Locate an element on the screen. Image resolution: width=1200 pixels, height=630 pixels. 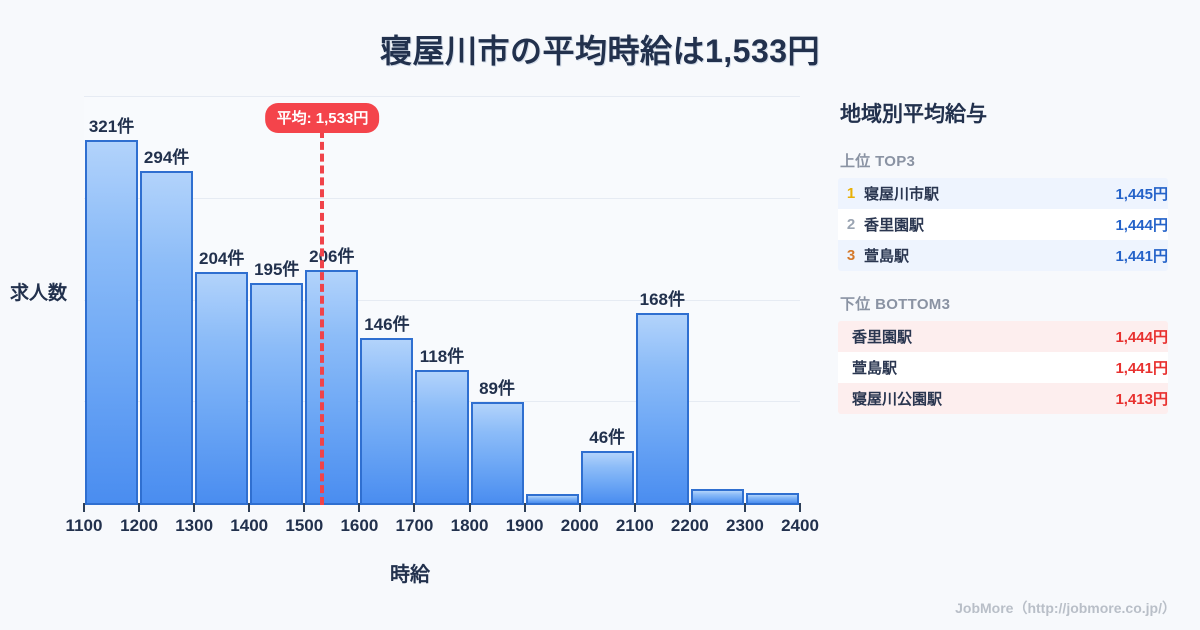
average-badge: 平均: 1,533円 is located at coordinates (322, 118).